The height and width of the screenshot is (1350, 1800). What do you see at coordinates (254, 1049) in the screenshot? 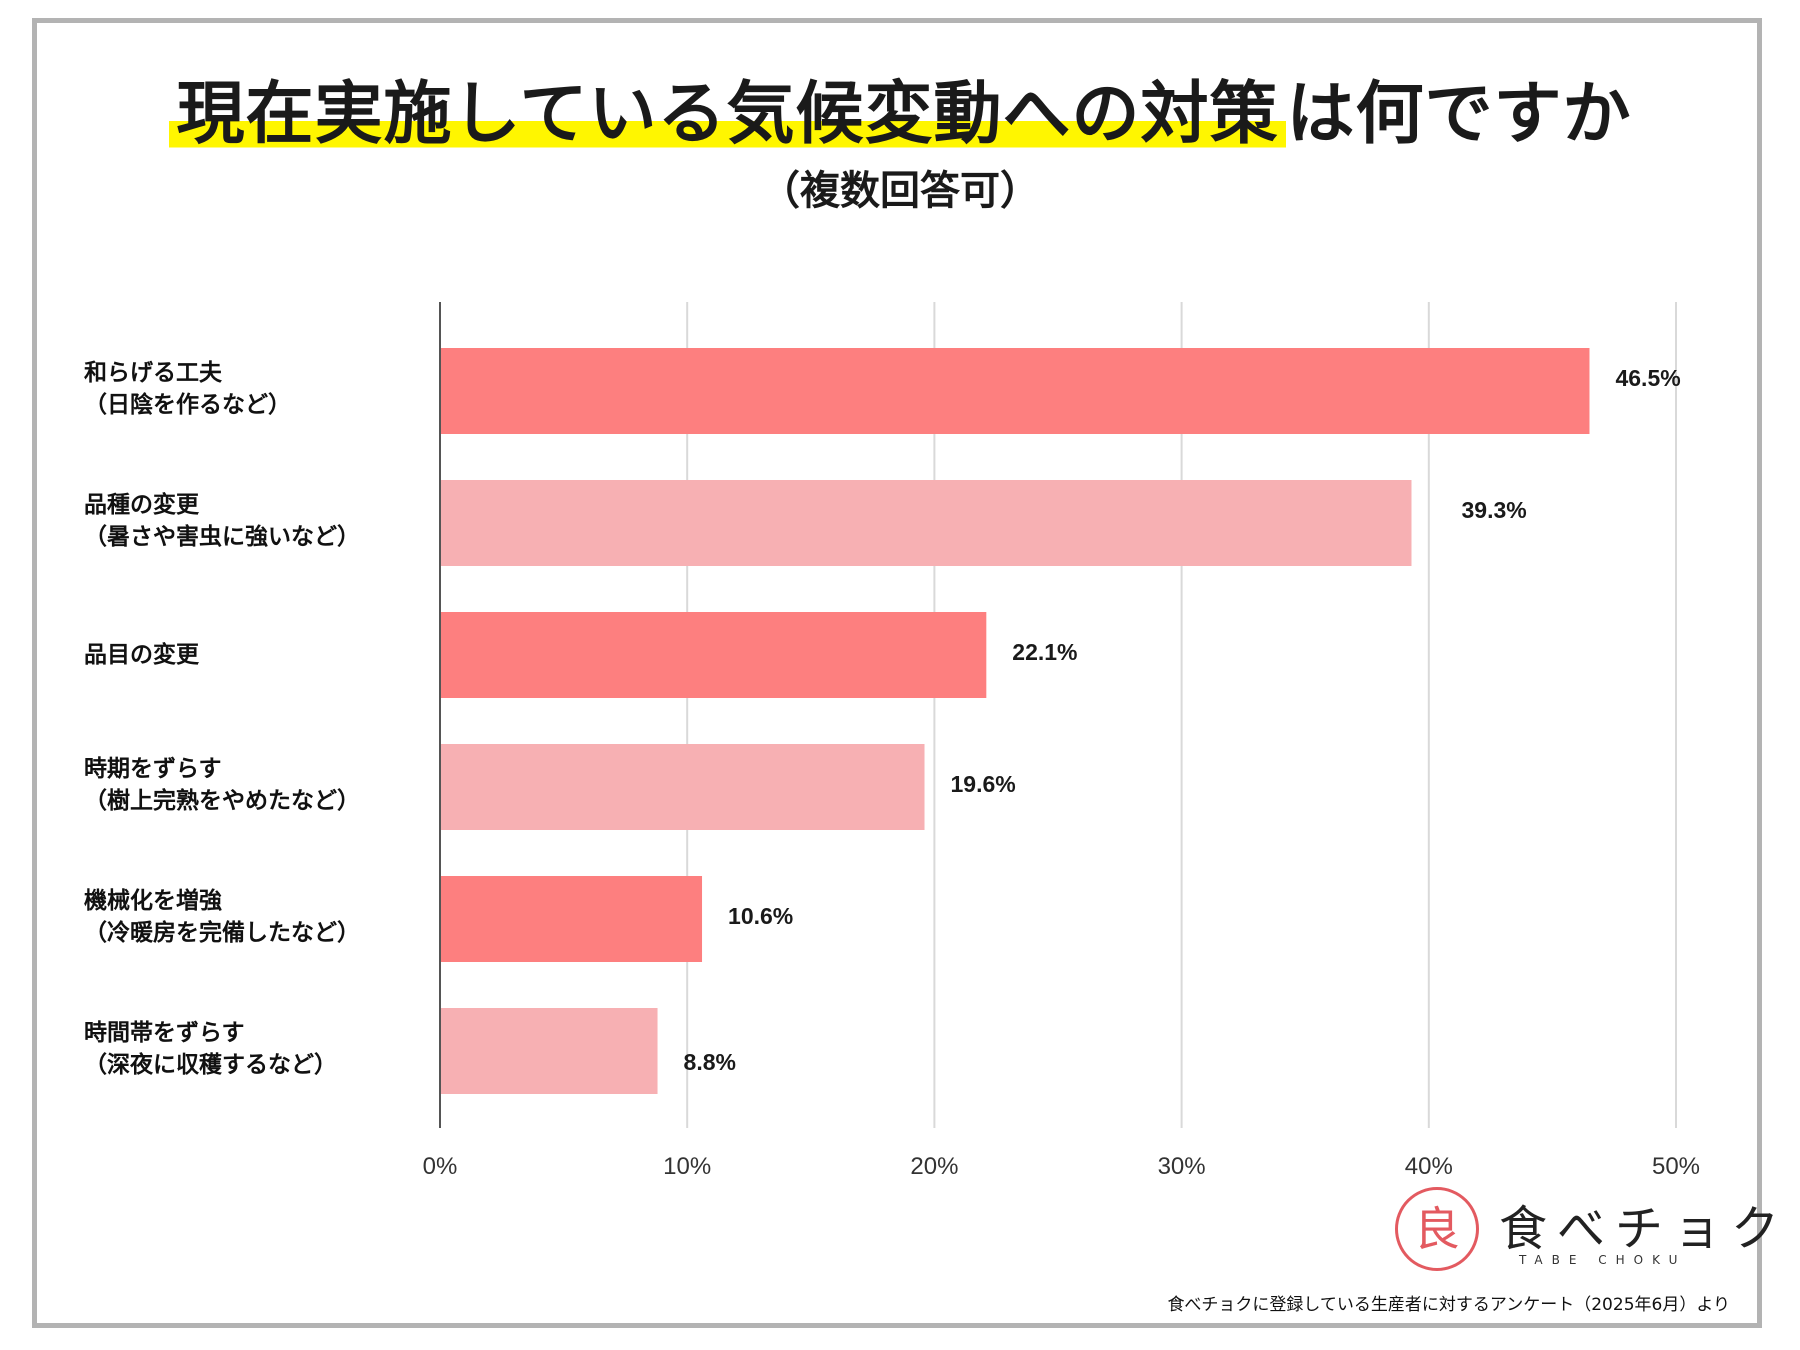
I see `category-label: 時間帯をずらす （深夜に収穫するなど）` at bounding box center [254, 1049].